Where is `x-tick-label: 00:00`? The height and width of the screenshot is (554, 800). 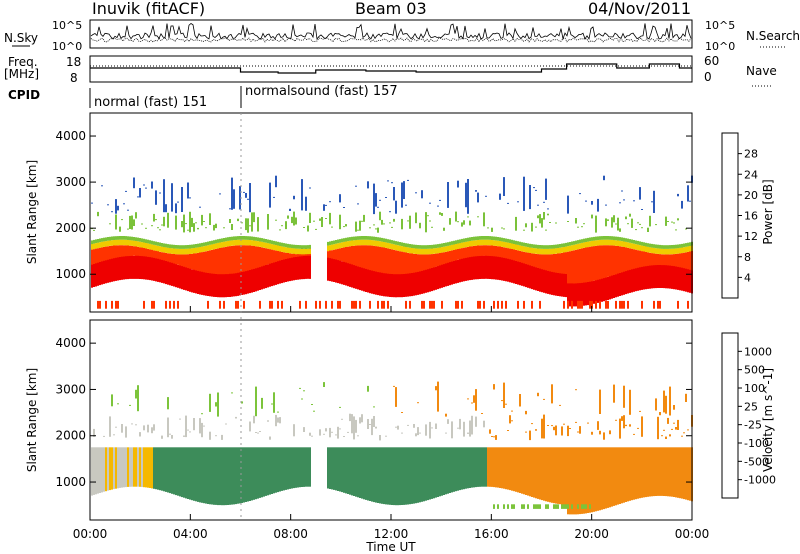
x-tick-label: 00:00 is located at coordinates (90, 534).